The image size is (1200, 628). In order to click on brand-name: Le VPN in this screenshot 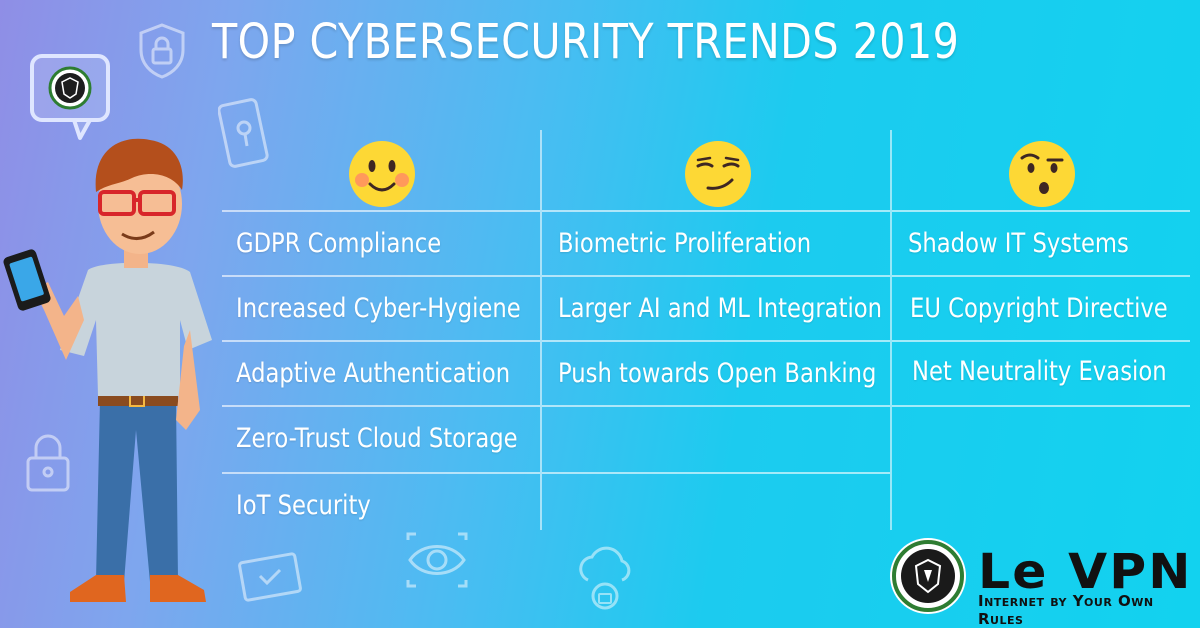, I will do `click(1085, 572)`.